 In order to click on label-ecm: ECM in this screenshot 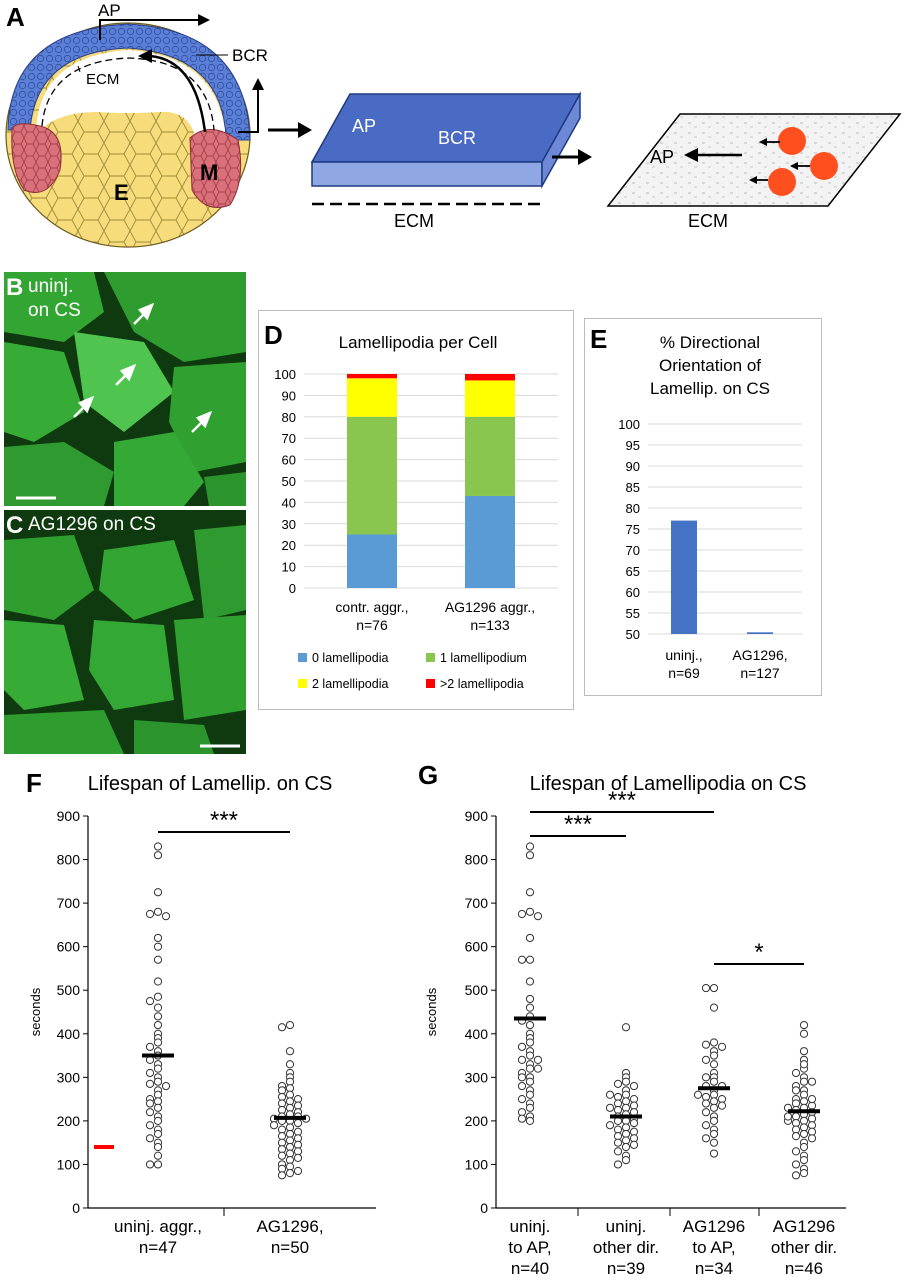, I will do `click(102, 79)`.